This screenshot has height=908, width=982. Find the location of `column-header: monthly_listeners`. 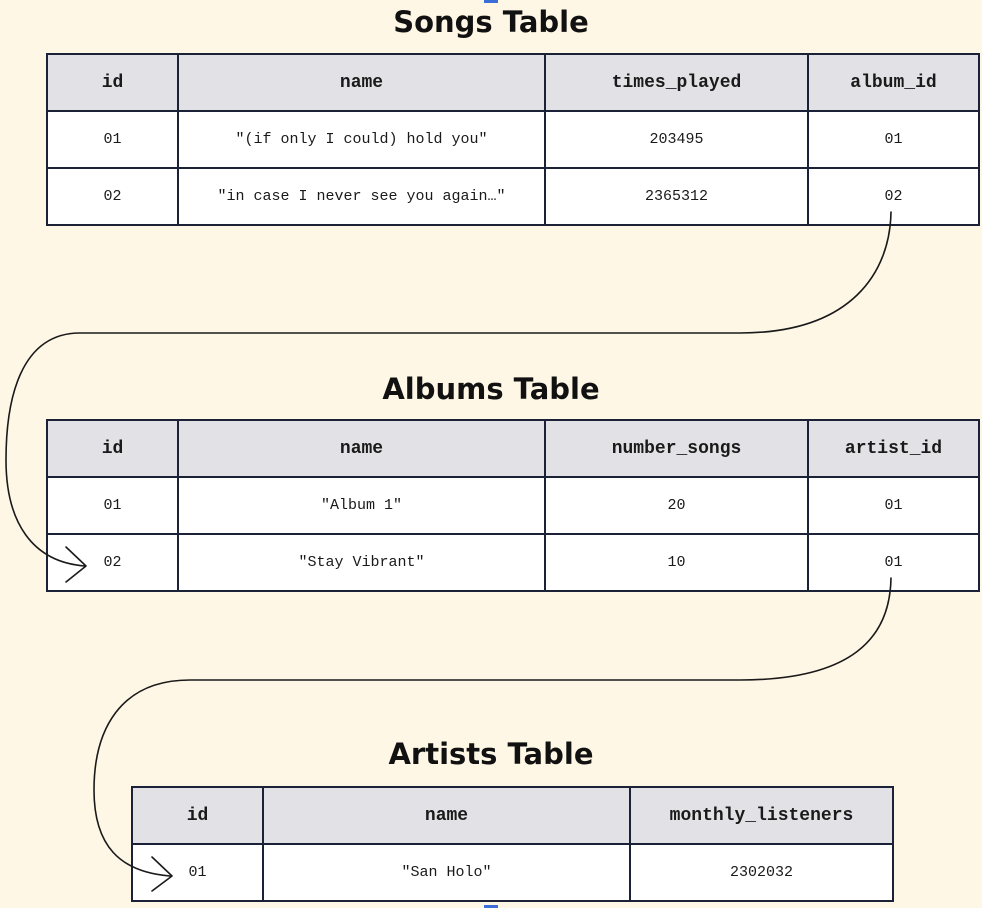

column-header: monthly_listeners is located at coordinates (761, 815).